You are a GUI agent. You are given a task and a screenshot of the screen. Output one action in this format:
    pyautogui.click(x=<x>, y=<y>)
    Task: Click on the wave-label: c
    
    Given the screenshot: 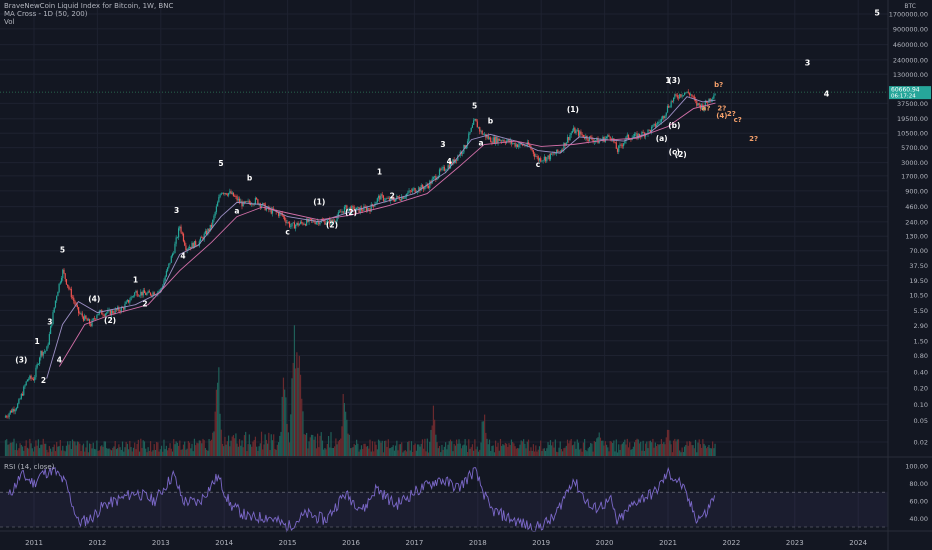 What is the action you would take?
    pyautogui.click(x=287, y=231)
    